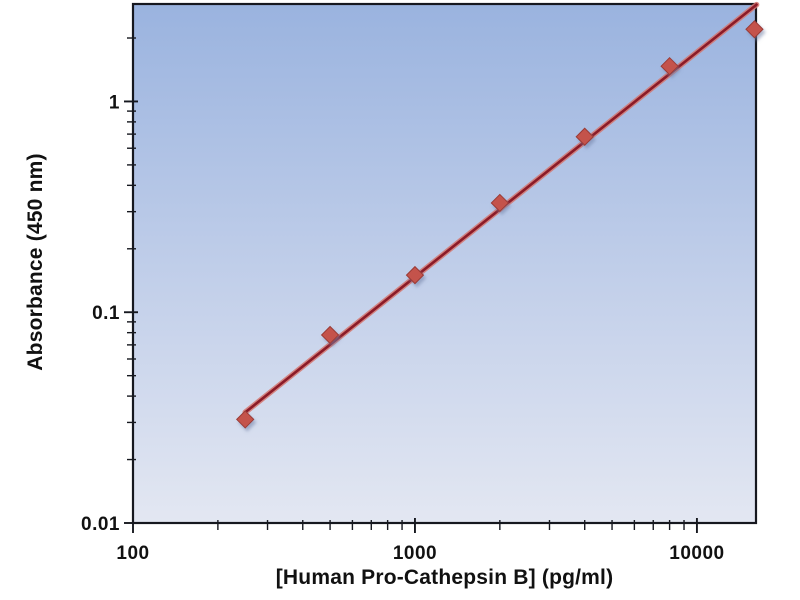 The width and height of the screenshot is (800, 600). Describe the element at coordinates (114, 102) in the screenshot. I see `y-tick-label: 1` at that location.